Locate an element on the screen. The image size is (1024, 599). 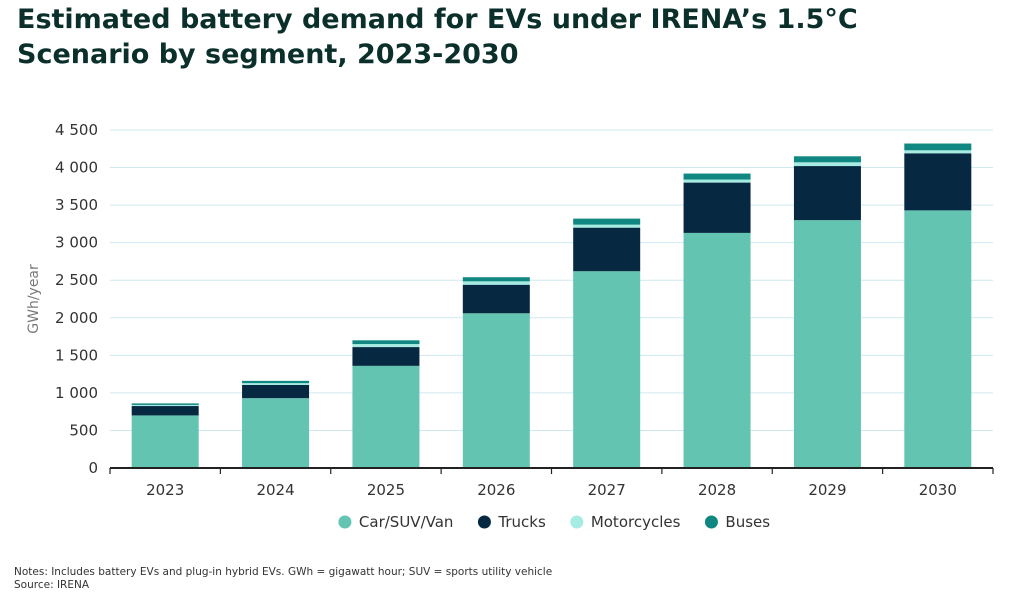
chart-source: Source: IRENA is located at coordinates (52, 585).